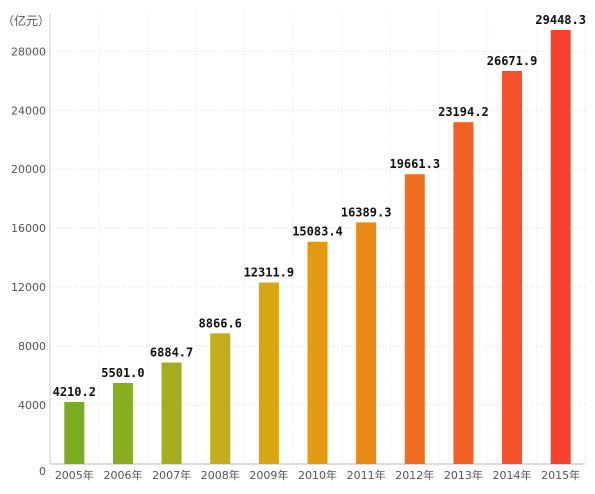  Describe the element at coordinates (28, 228) in the screenshot. I see `y-tick-label: 16000` at that location.